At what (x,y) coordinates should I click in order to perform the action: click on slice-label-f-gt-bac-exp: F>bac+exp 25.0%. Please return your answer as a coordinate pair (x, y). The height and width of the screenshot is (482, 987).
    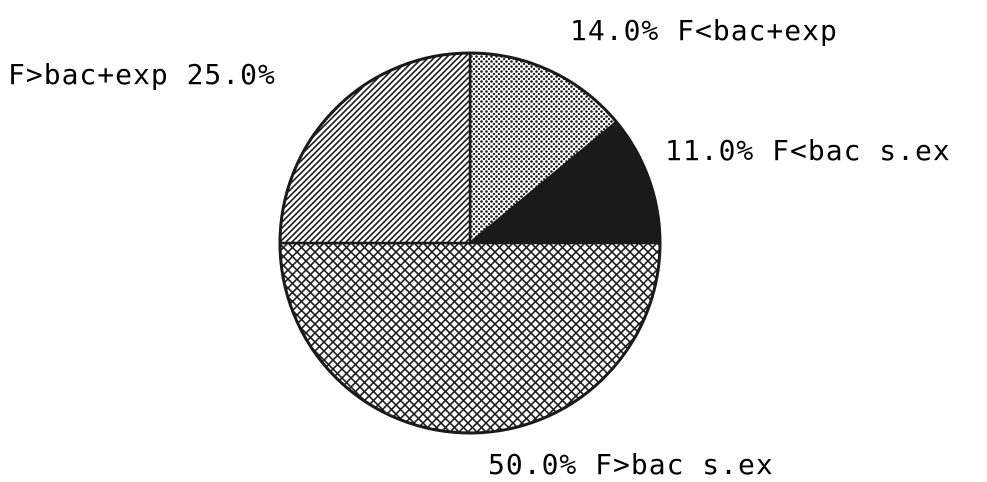
    Looking at the image, I should click on (142, 74).